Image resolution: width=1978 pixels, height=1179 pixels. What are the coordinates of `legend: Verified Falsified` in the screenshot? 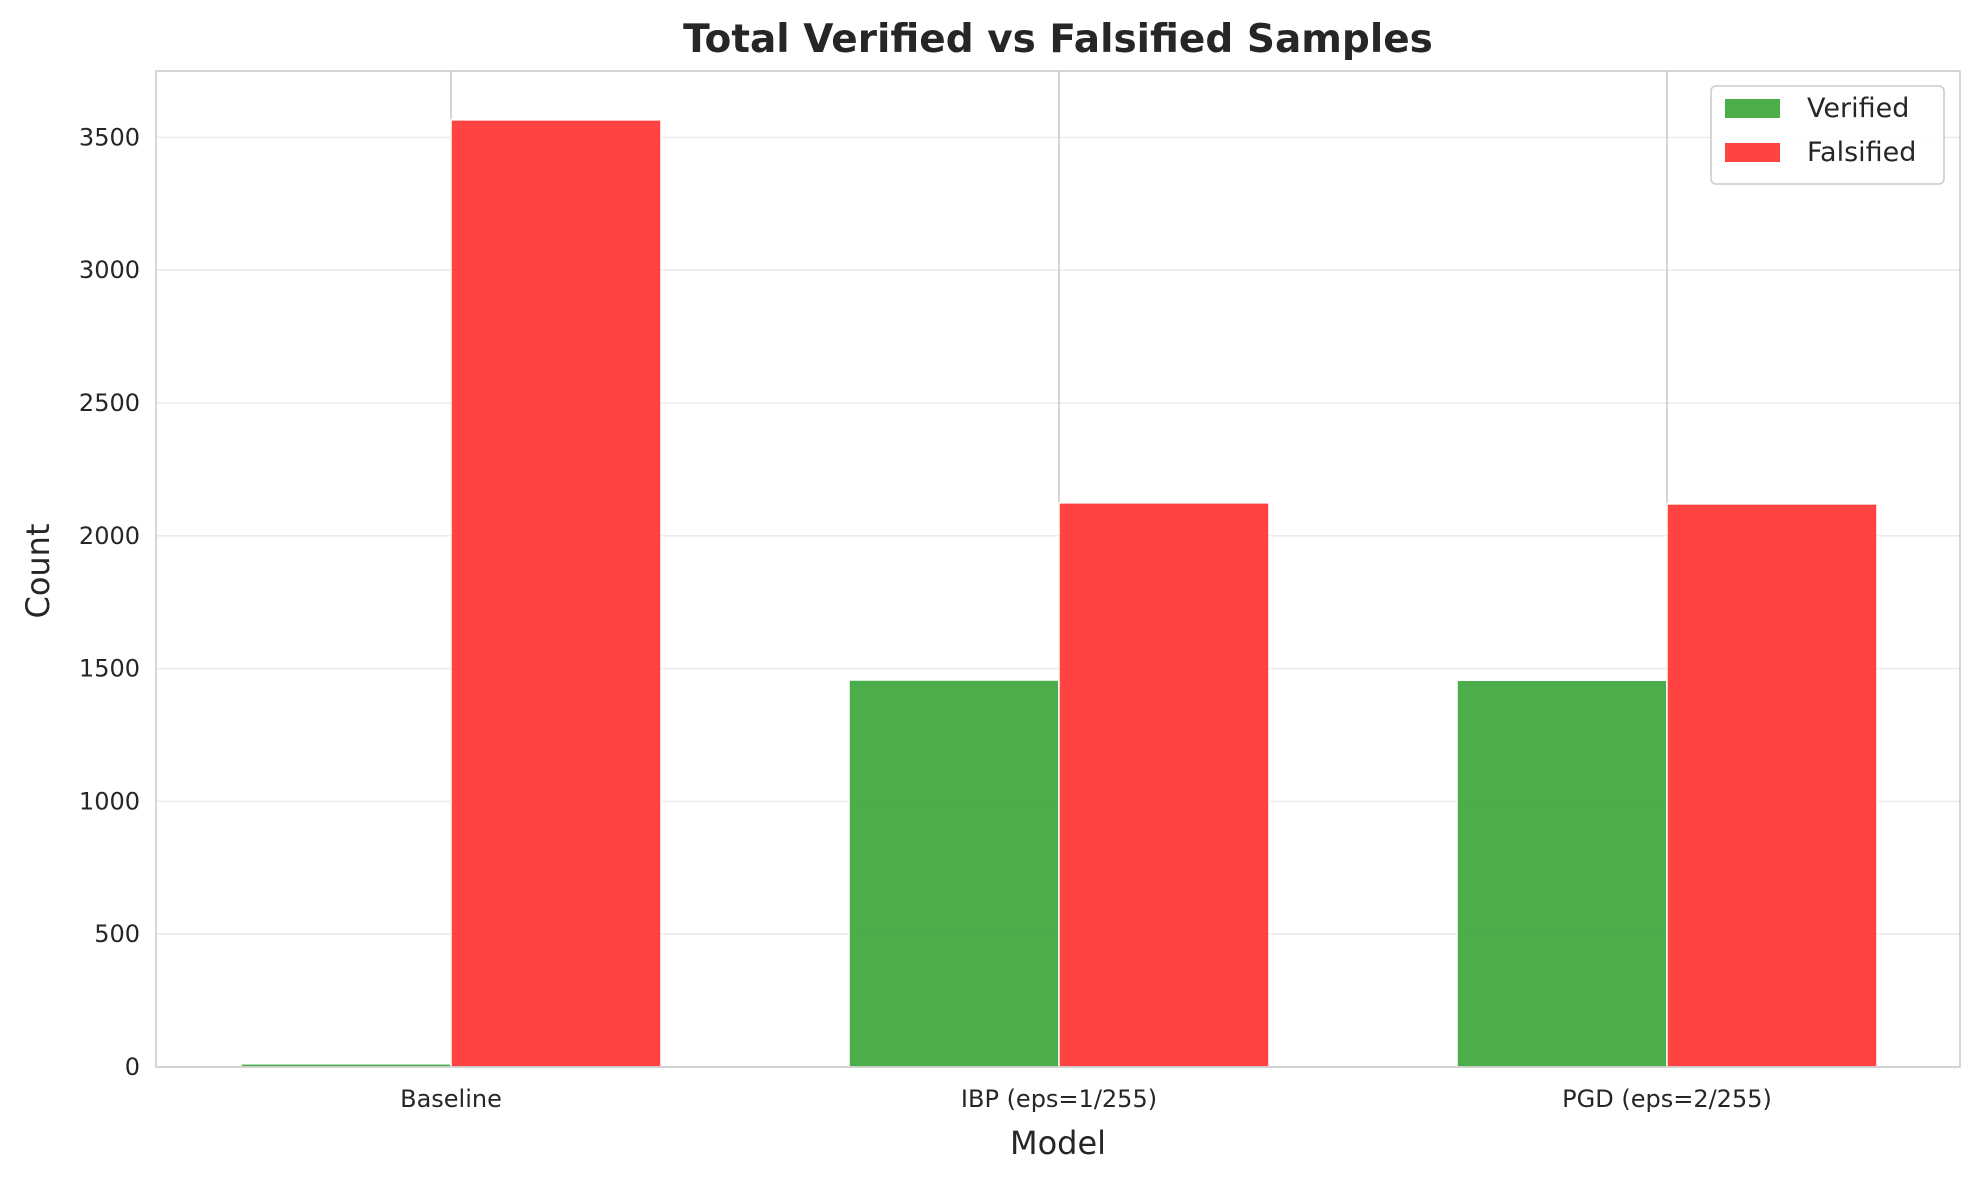 It's located at (1827, 135).